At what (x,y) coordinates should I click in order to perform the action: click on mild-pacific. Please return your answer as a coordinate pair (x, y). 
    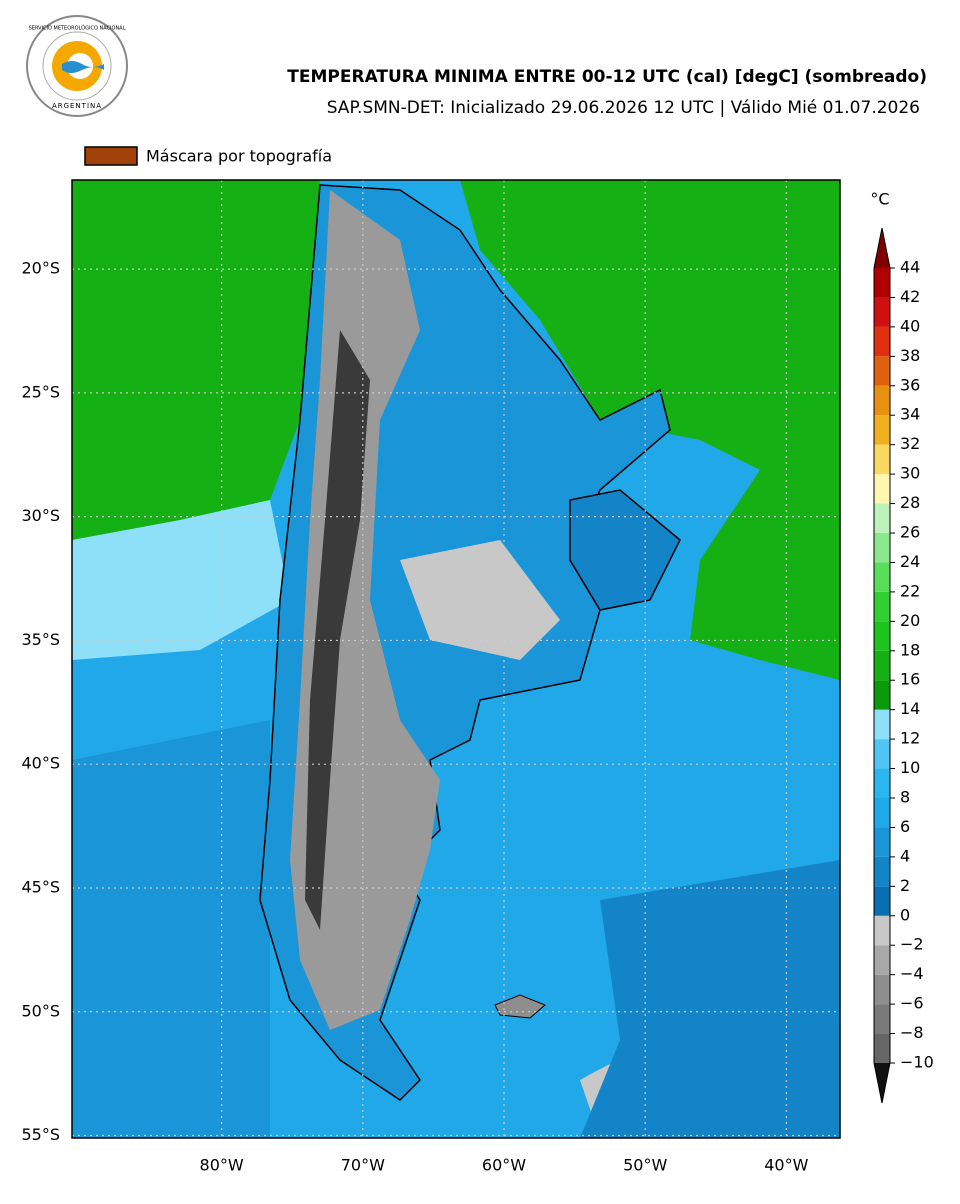
    Looking at the image, I should click on (181, 580).